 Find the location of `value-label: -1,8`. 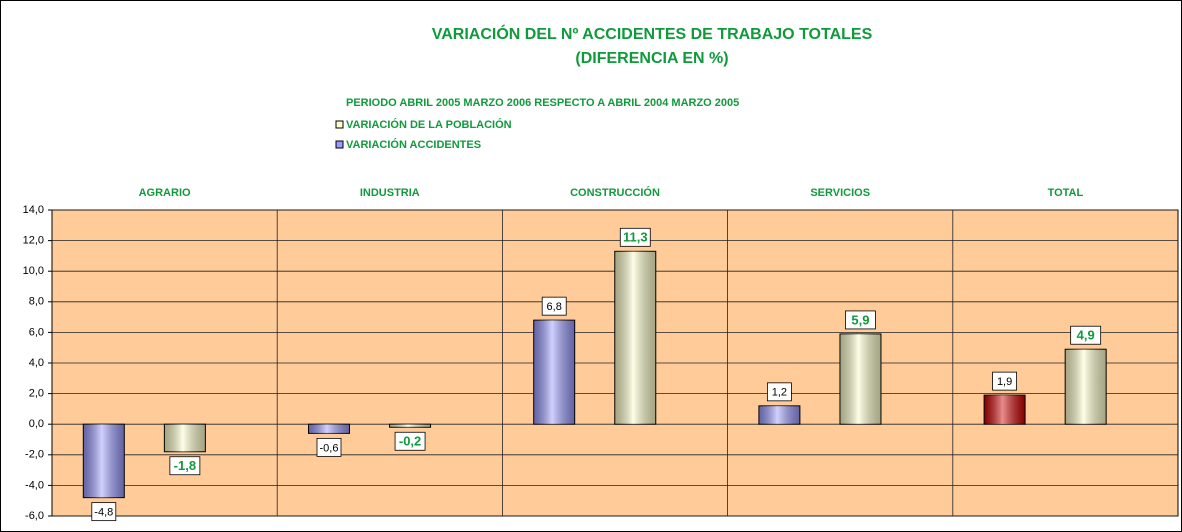

value-label: -1,8 is located at coordinates (185, 465).